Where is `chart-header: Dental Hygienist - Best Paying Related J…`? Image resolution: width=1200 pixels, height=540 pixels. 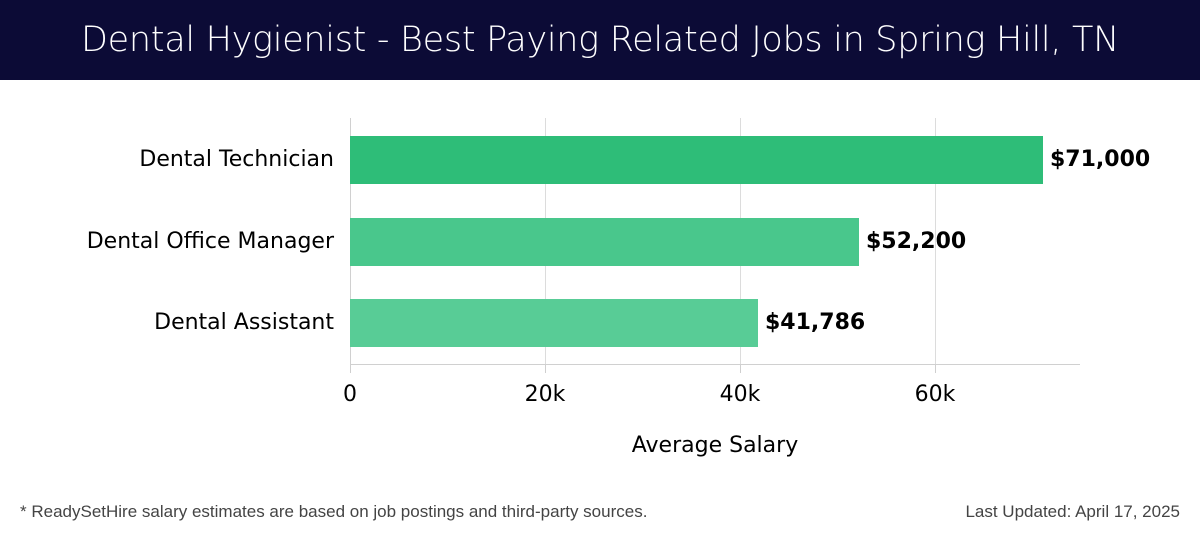
chart-header: Dental Hygienist - Best Paying Related J… is located at coordinates (600, 40).